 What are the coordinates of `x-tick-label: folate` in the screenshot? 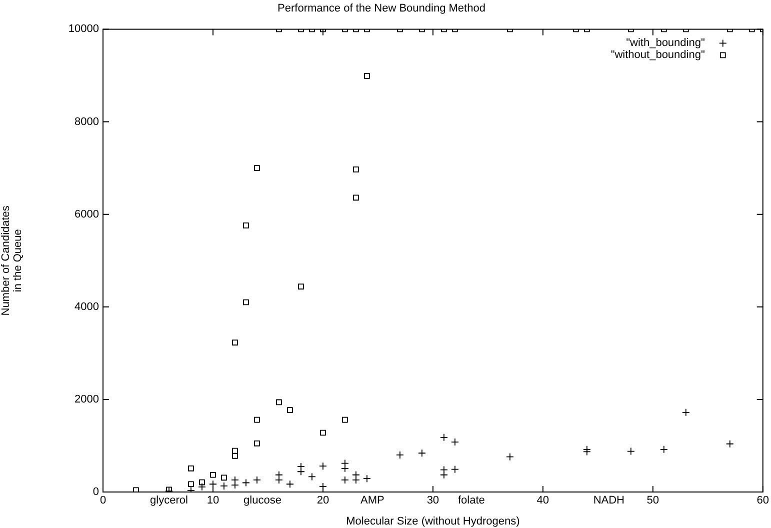 It's located at (471, 500).